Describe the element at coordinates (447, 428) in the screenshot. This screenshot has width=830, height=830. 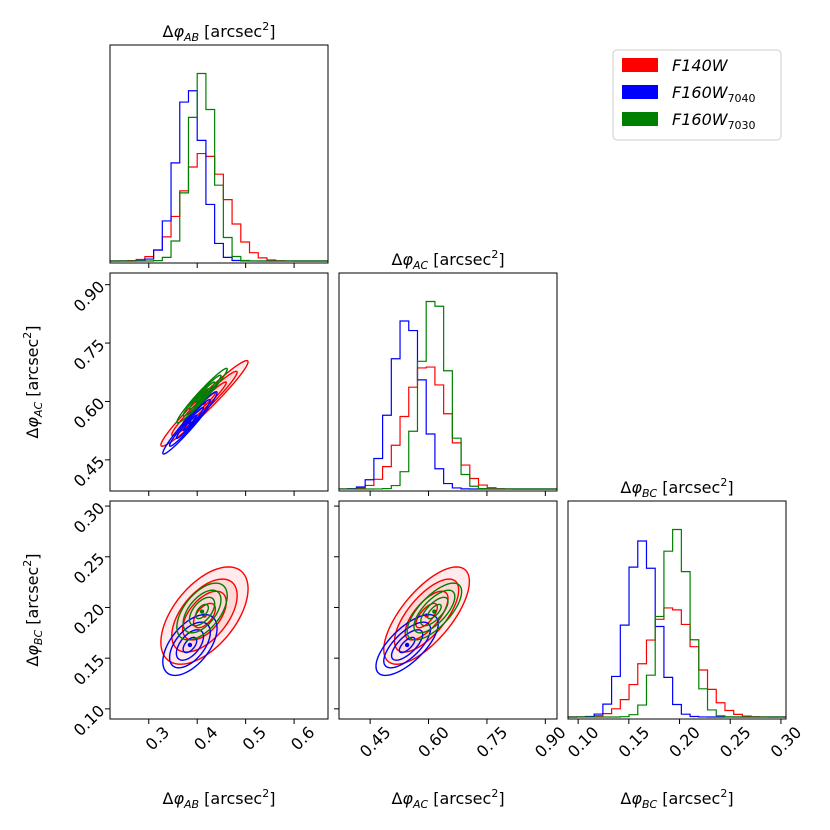
I see `hist-AC-F140W` at that location.